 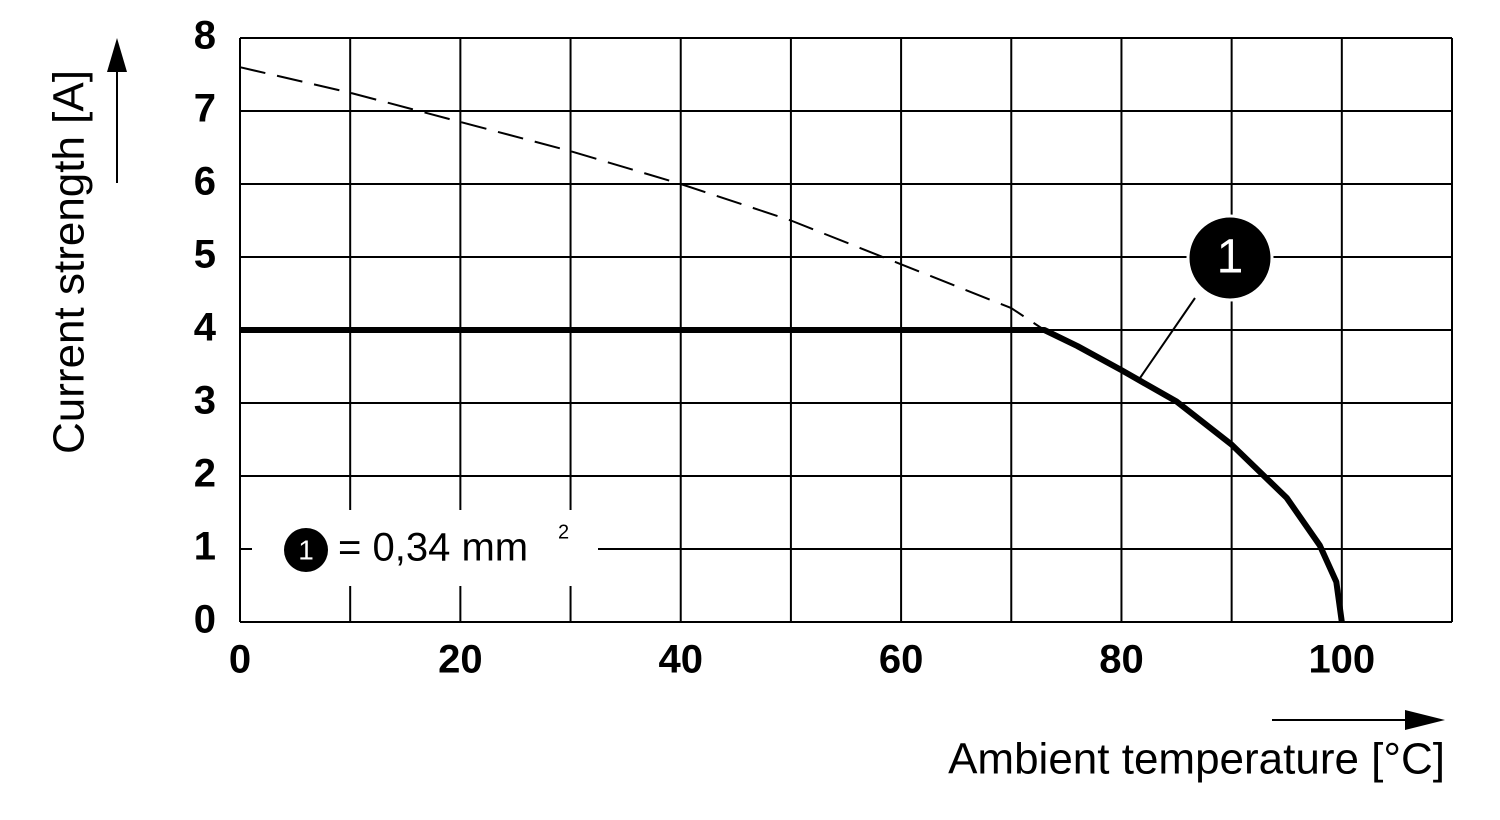 What do you see at coordinates (117, 55) in the screenshot?
I see `y-axis-arrowhead` at bounding box center [117, 55].